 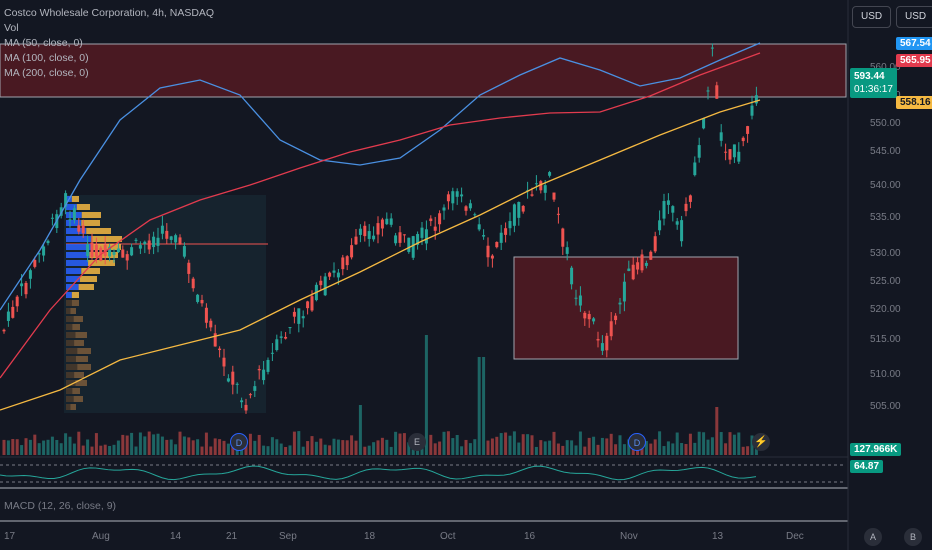 What do you see at coordinates (166, 304) in the screenshot?
I see `volume-profile` at bounding box center [166, 304].